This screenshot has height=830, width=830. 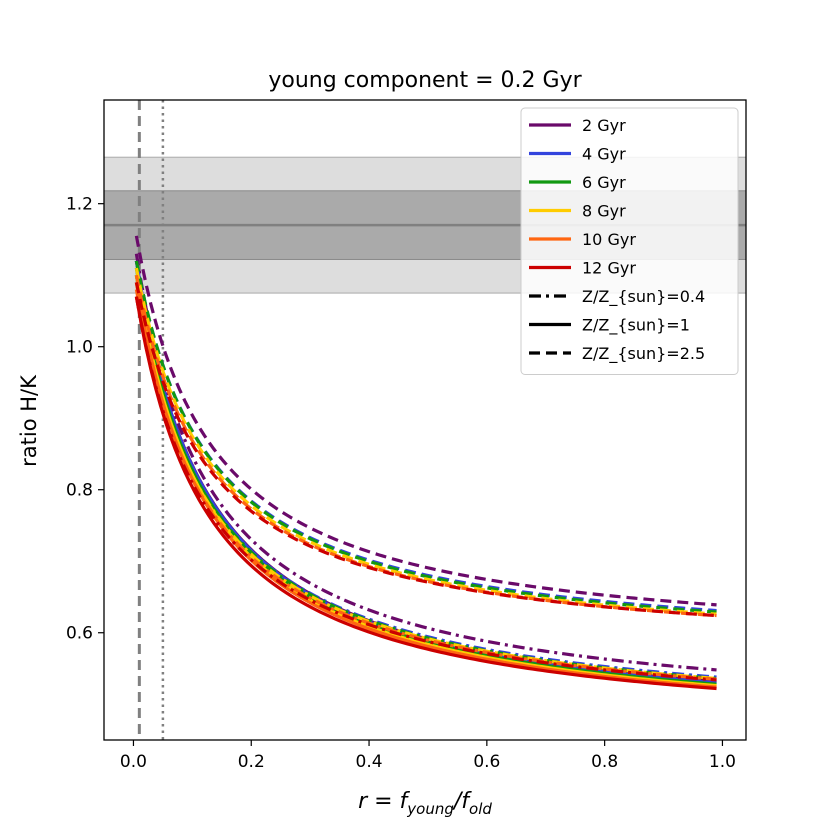 What do you see at coordinates (486, 762) in the screenshot?
I see `x-tick-label: 0.6` at bounding box center [486, 762].